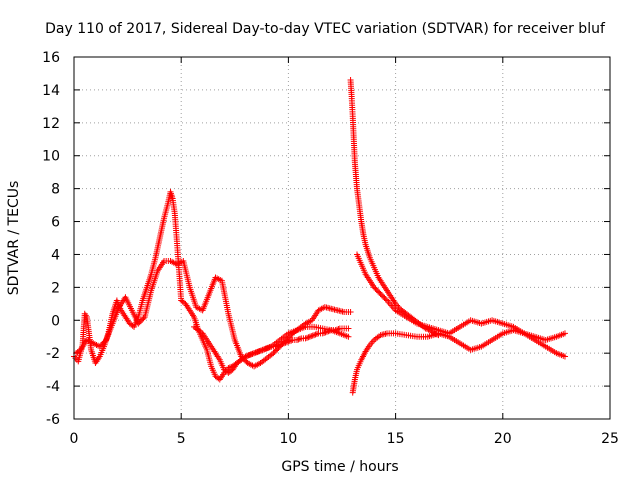  Describe the element at coordinates (181, 439) in the screenshot. I see `x-tick-label: 5` at that location.